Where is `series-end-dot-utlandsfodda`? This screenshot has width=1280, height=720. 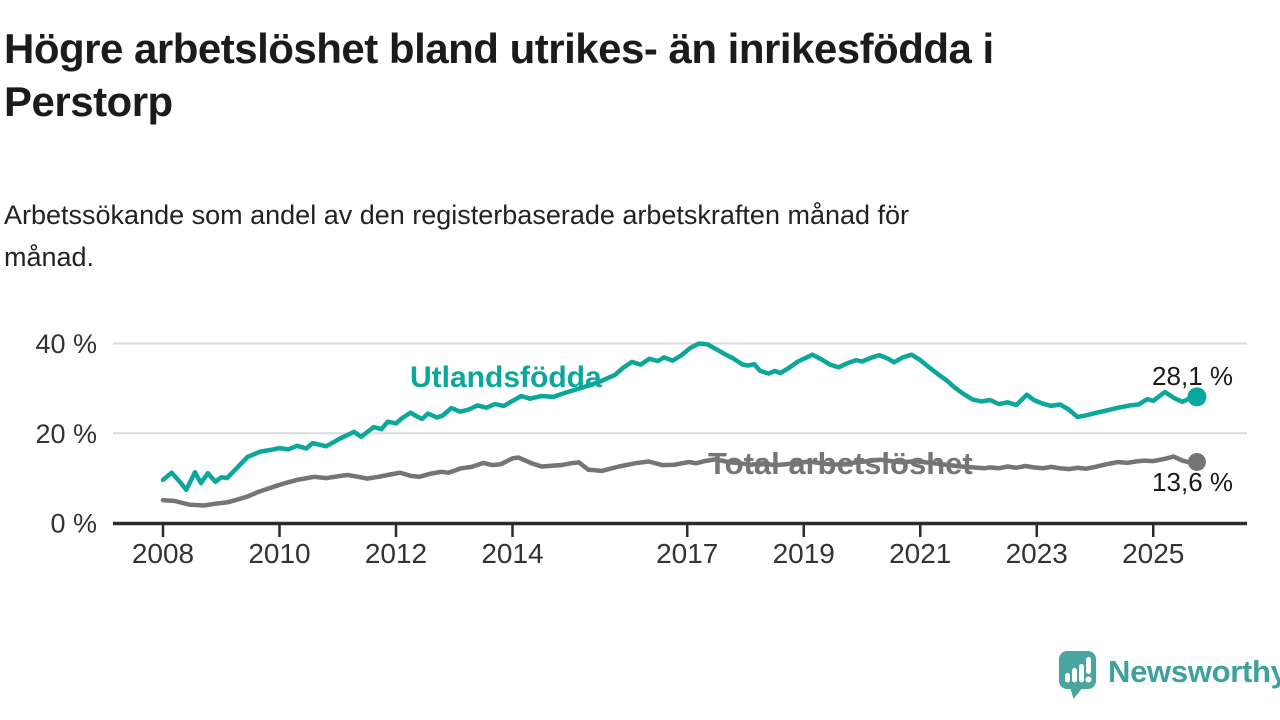 series-end-dot-utlandsfodda is located at coordinates (1197, 397).